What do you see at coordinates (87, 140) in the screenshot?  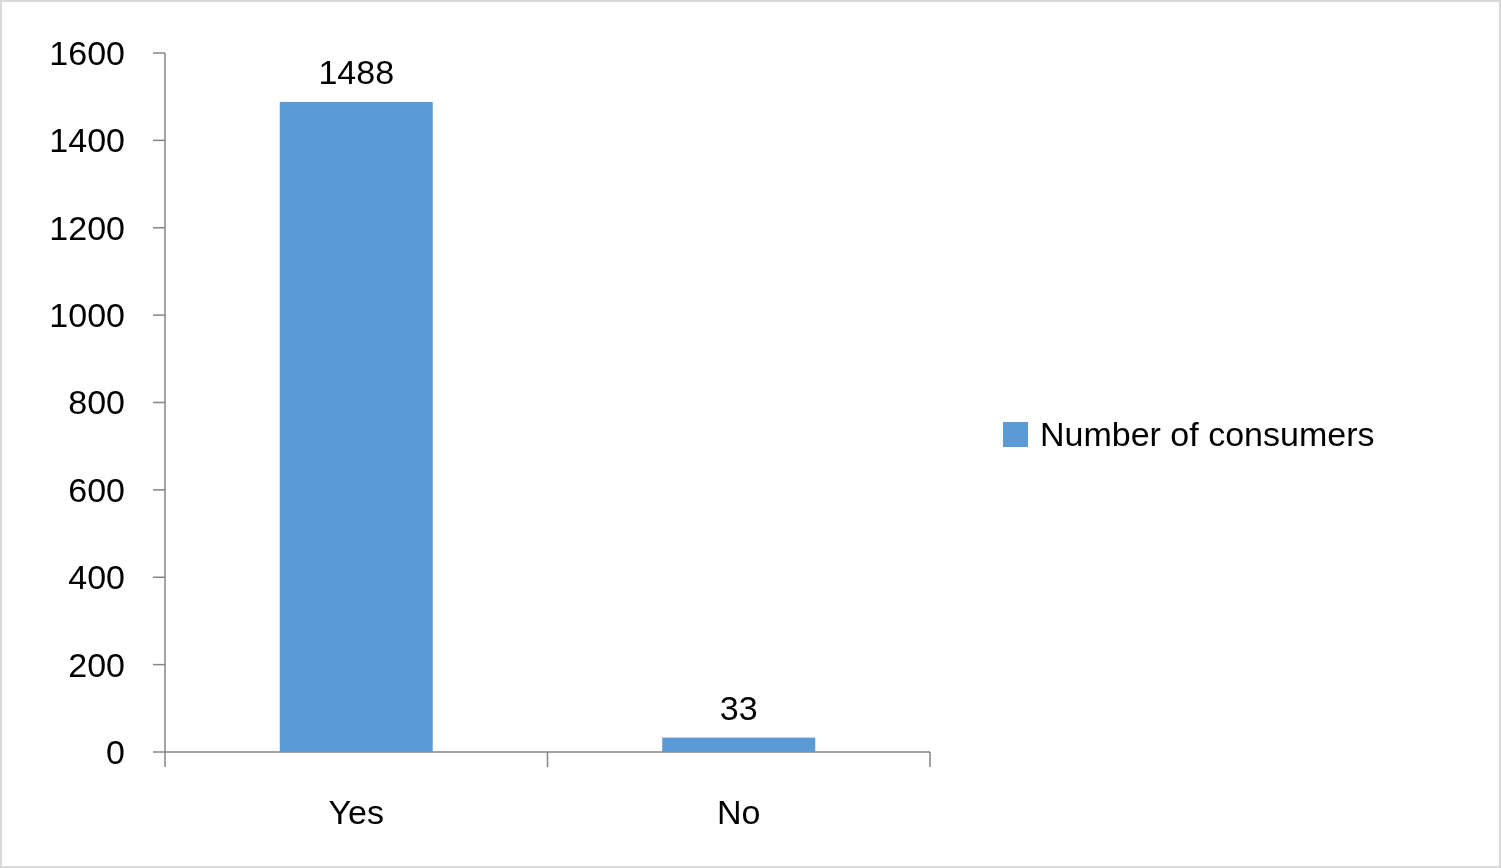 I see `y-tick-label: 1400` at bounding box center [87, 140].